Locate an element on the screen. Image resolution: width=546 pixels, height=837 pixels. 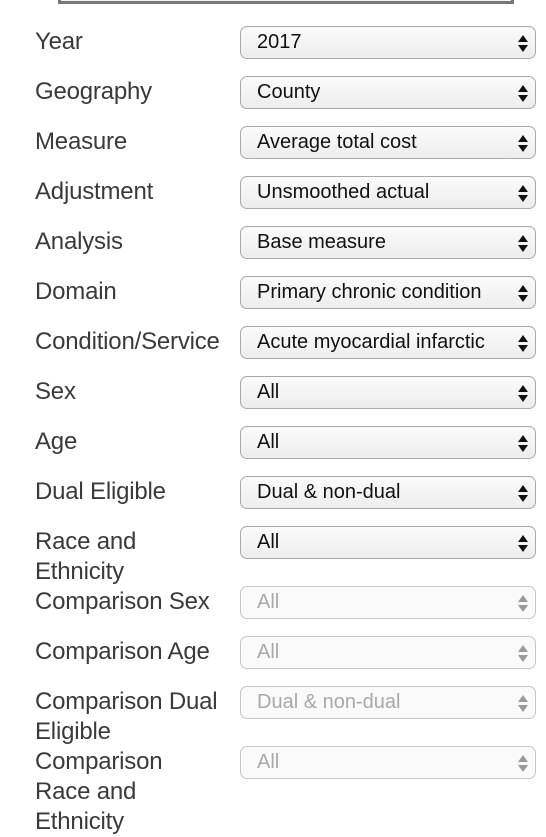
condition-service-select: Acute myocardial infarctic is located at coordinates (388, 342).